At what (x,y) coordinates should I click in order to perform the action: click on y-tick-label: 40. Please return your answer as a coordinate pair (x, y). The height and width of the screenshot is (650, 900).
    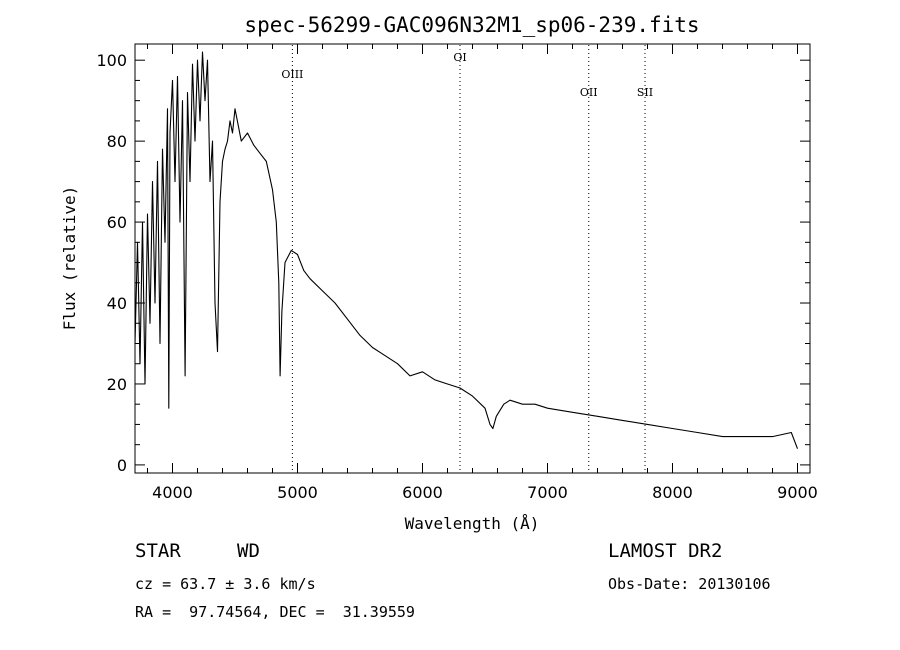
    Looking at the image, I should click on (117, 303).